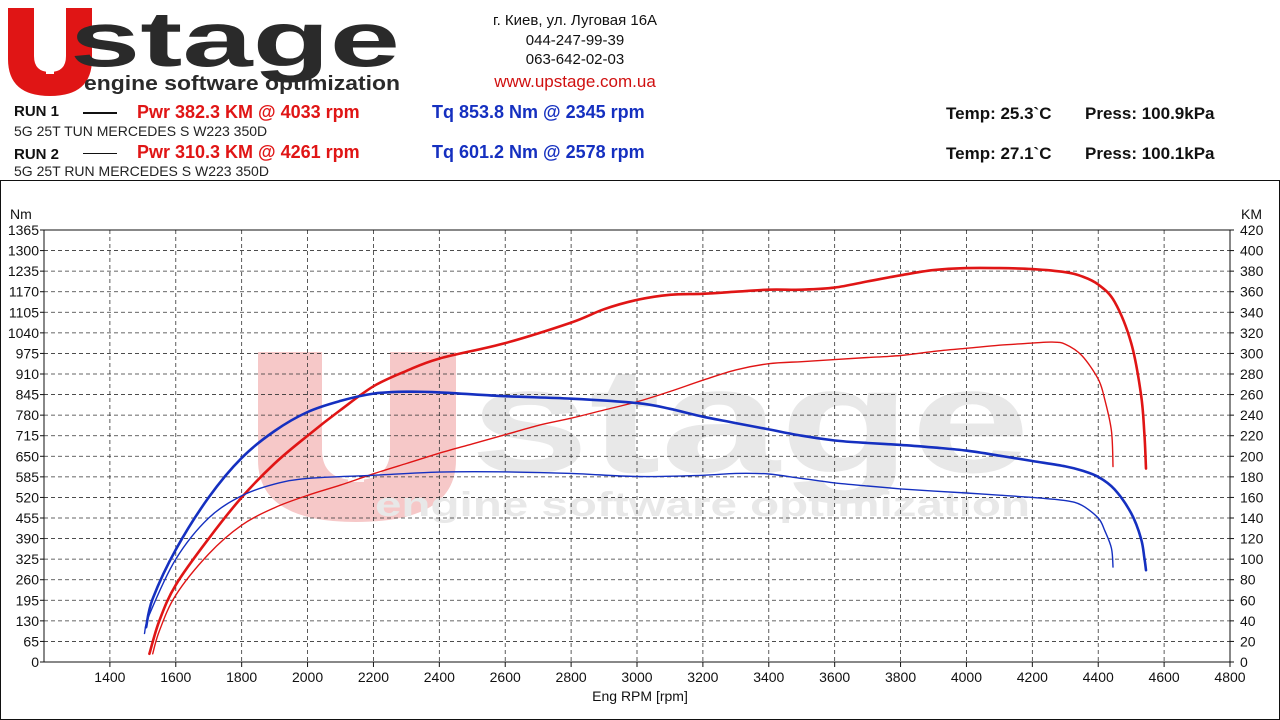  I want to click on run1-description: 5G 25T TUN MERCEDES S W223 350D, so click(141, 131).